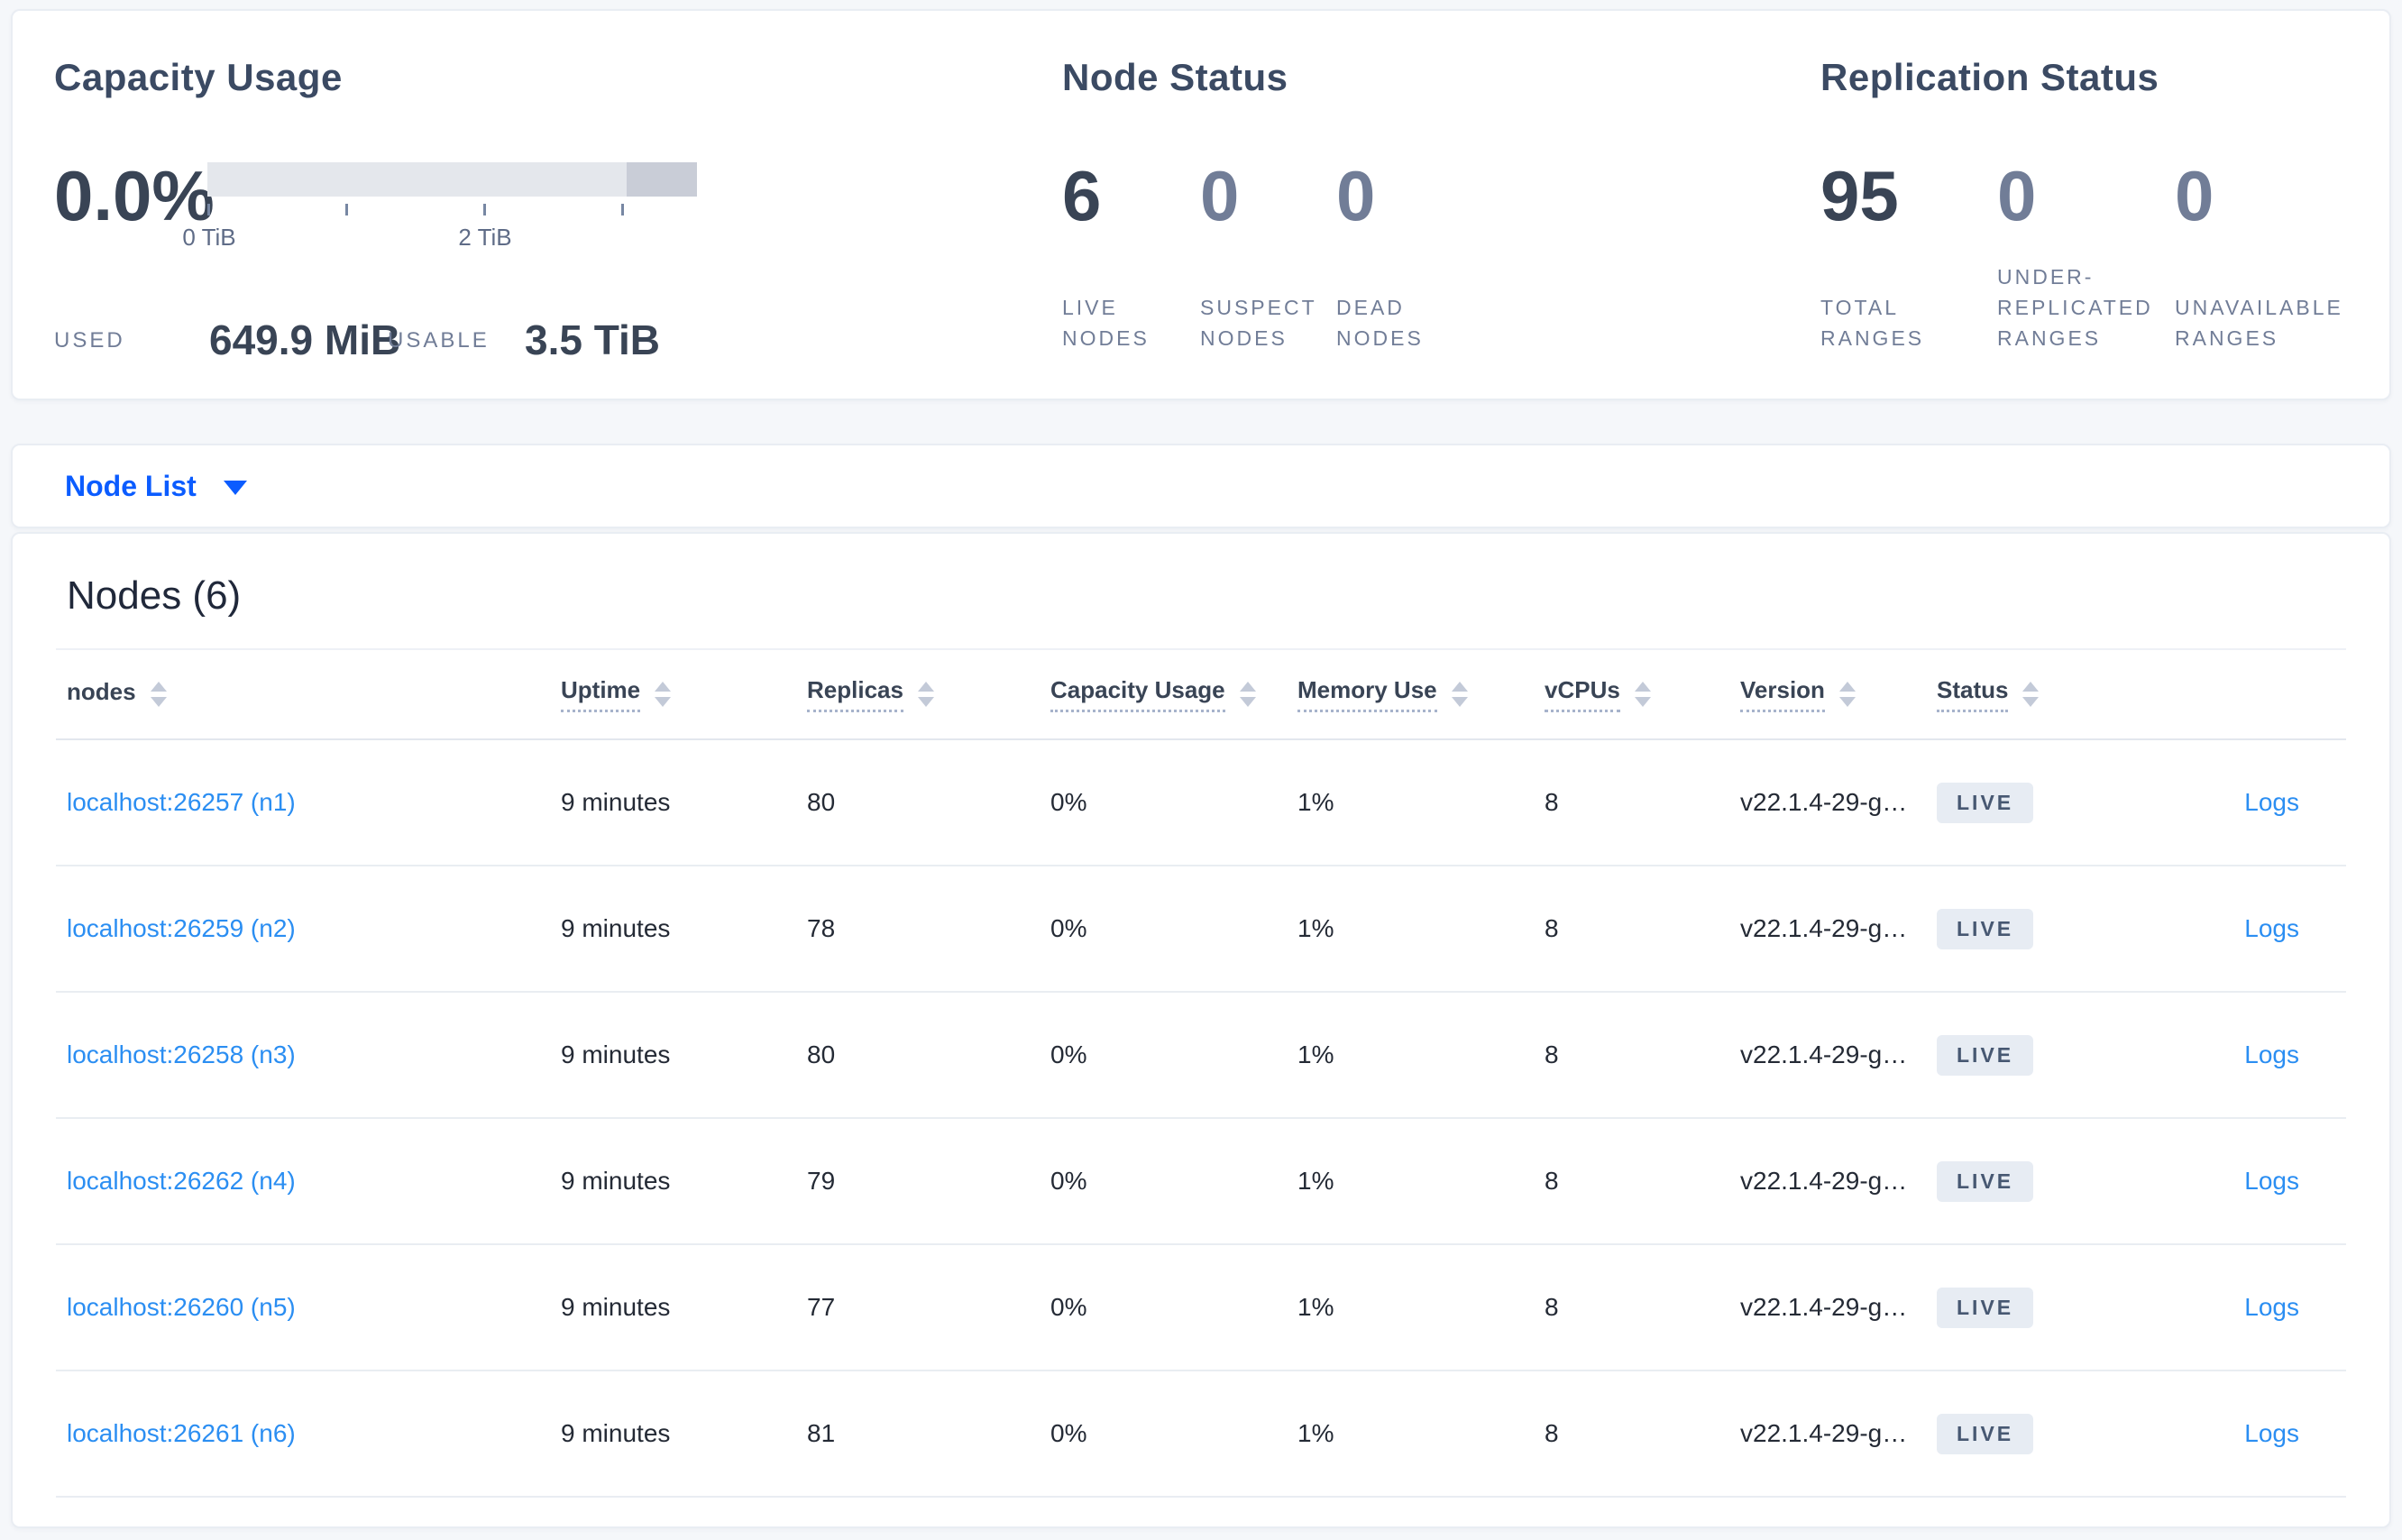 This screenshot has width=2402, height=1540. Describe the element at coordinates (821, 928) in the screenshot. I see `replicas-cell: 78` at that location.